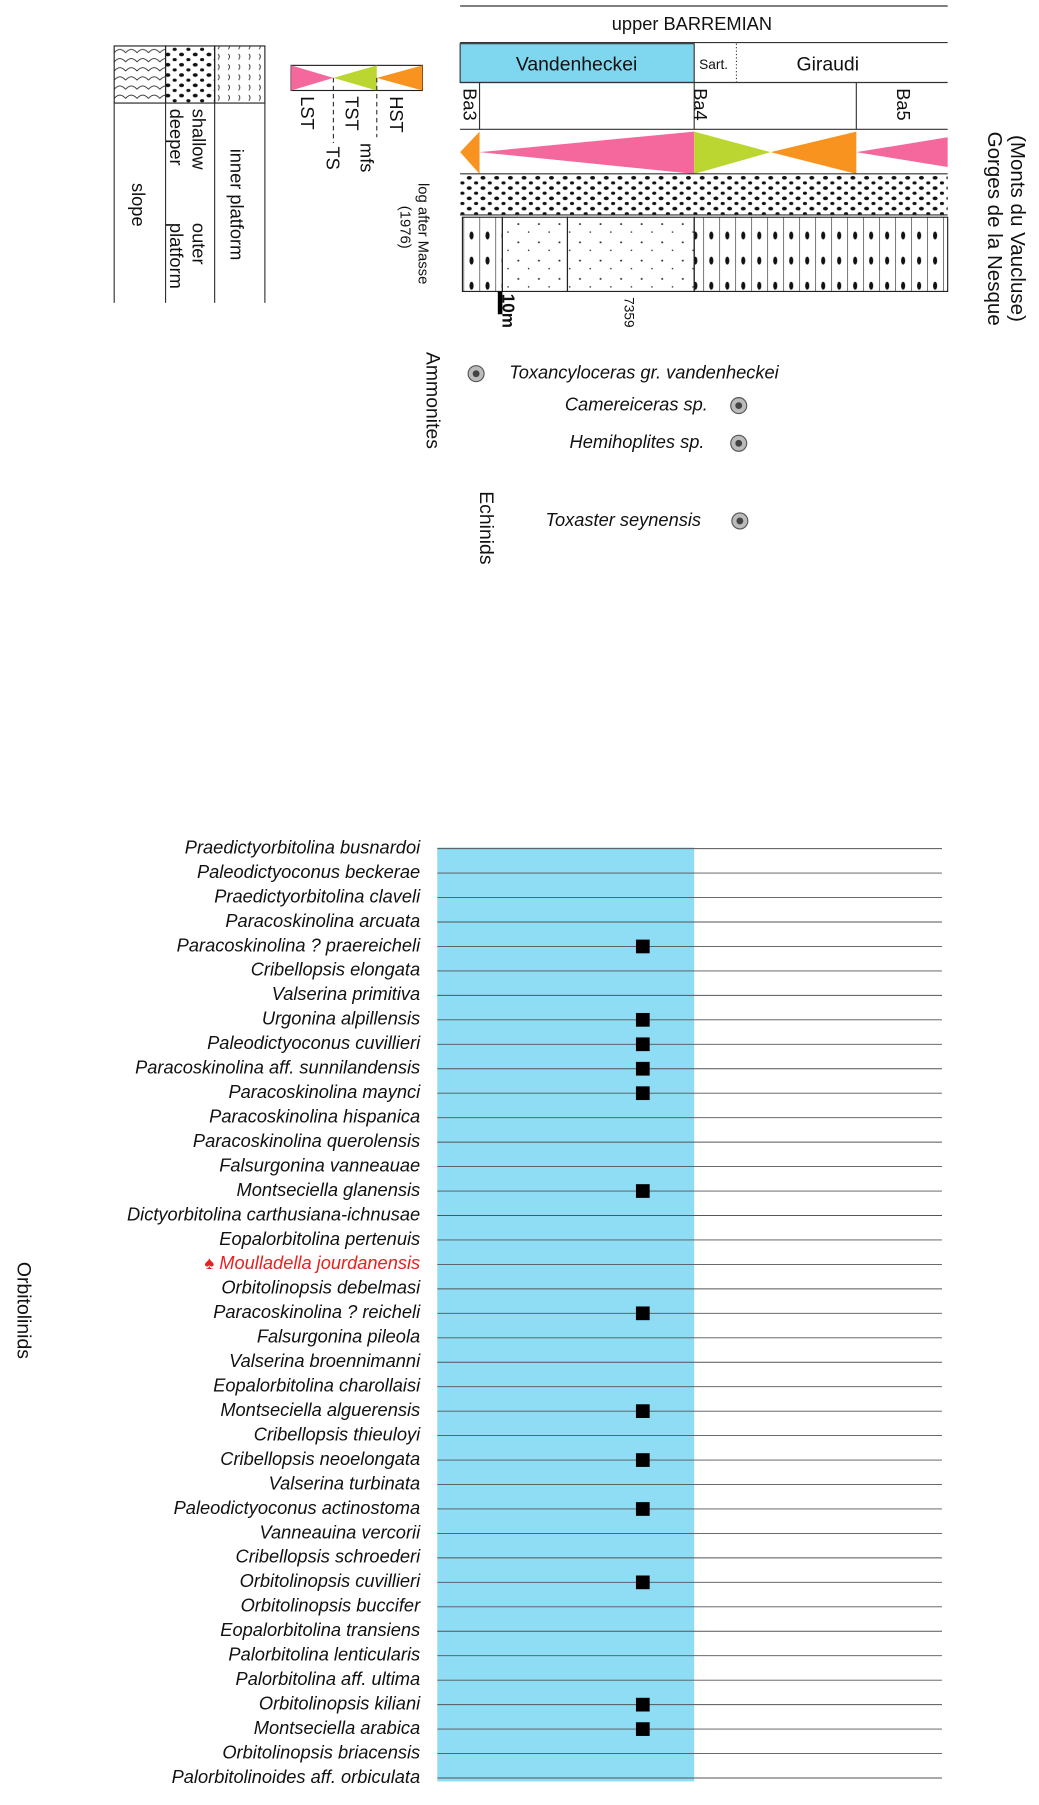 This screenshot has height=1805, width=1039. Describe the element at coordinates (341, 1531) in the screenshot. I see `taxon-name: Vanneauina vercorii` at that location.